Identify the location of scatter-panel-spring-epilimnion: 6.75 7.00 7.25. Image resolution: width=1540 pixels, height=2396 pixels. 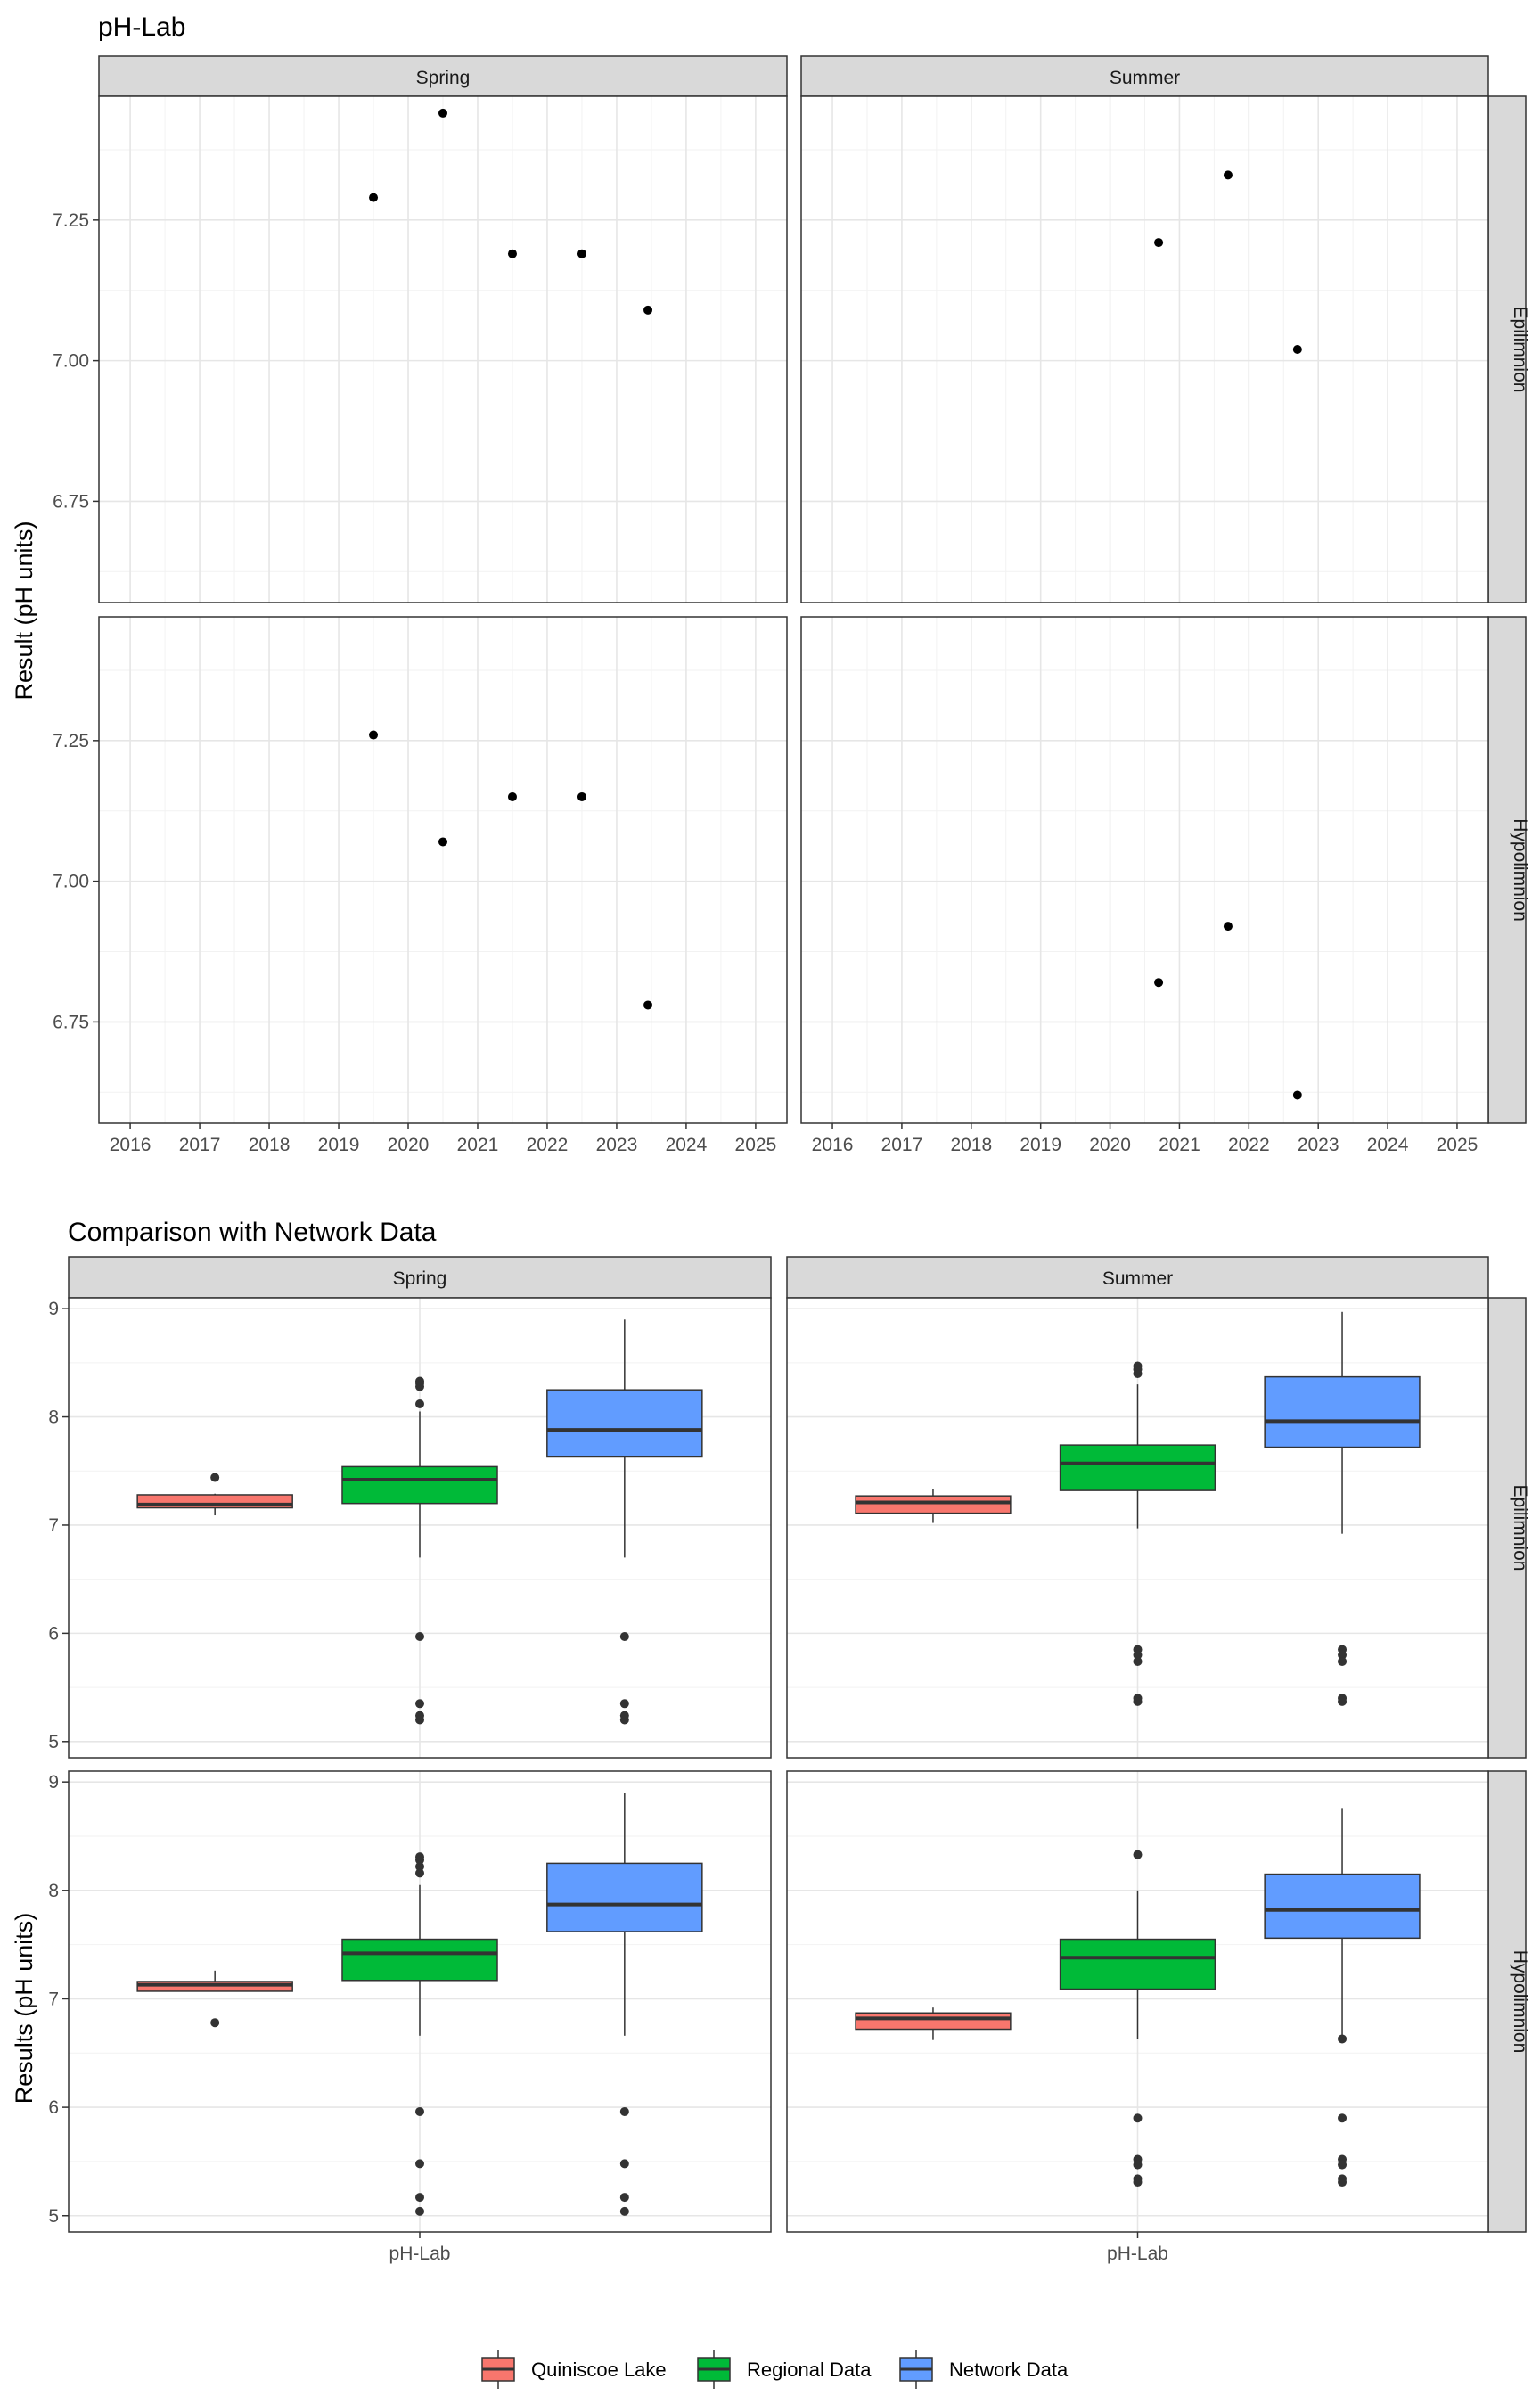
(420, 349).